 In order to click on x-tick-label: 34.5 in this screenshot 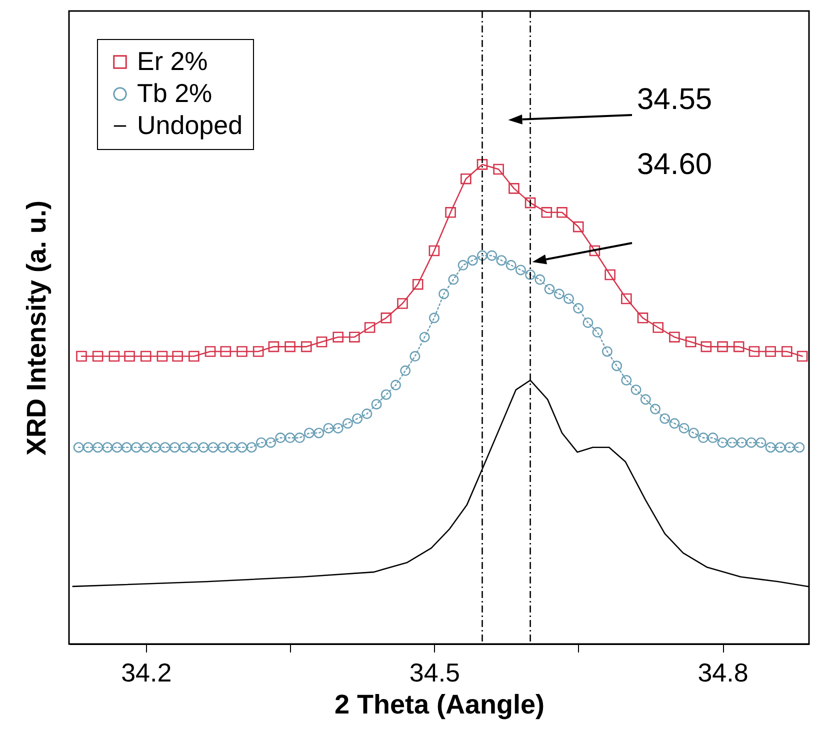, I will do `click(434, 673)`.